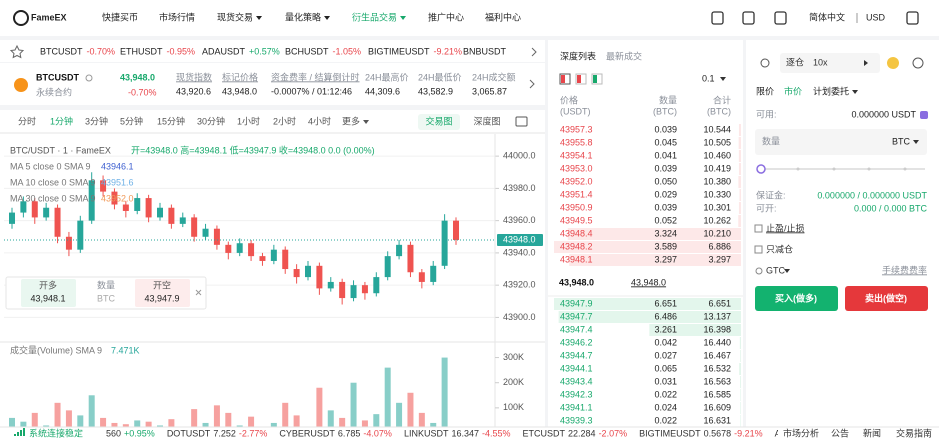  I want to click on interval: 更多, so click(351, 120).